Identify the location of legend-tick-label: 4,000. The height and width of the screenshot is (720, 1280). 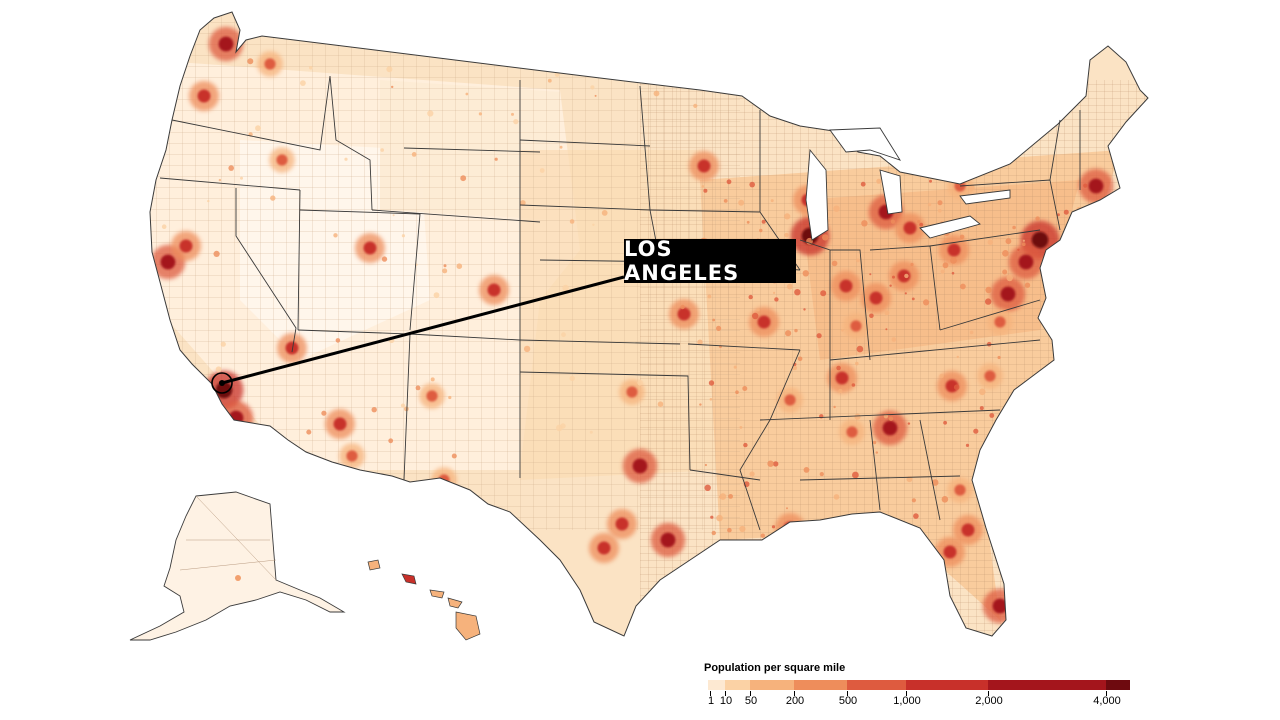
(1107, 701).